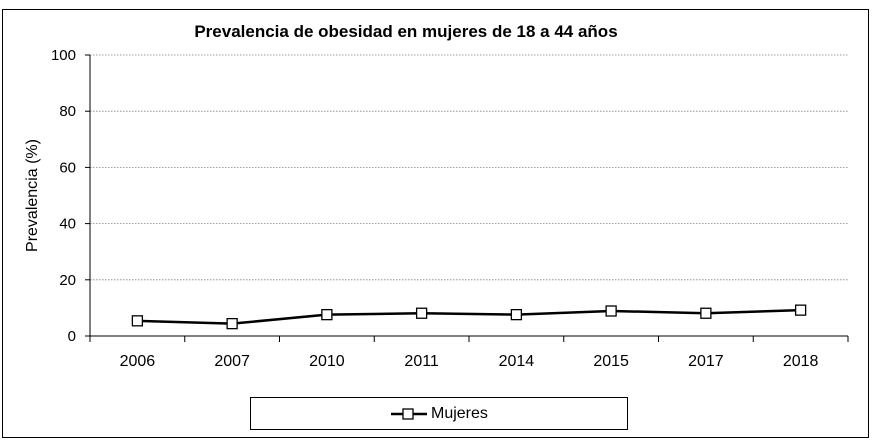 The image size is (881, 448). What do you see at coordinates (409, 414) in the screenshot?
I see `legend-swatch-icon` at bounding box center [409, 414].